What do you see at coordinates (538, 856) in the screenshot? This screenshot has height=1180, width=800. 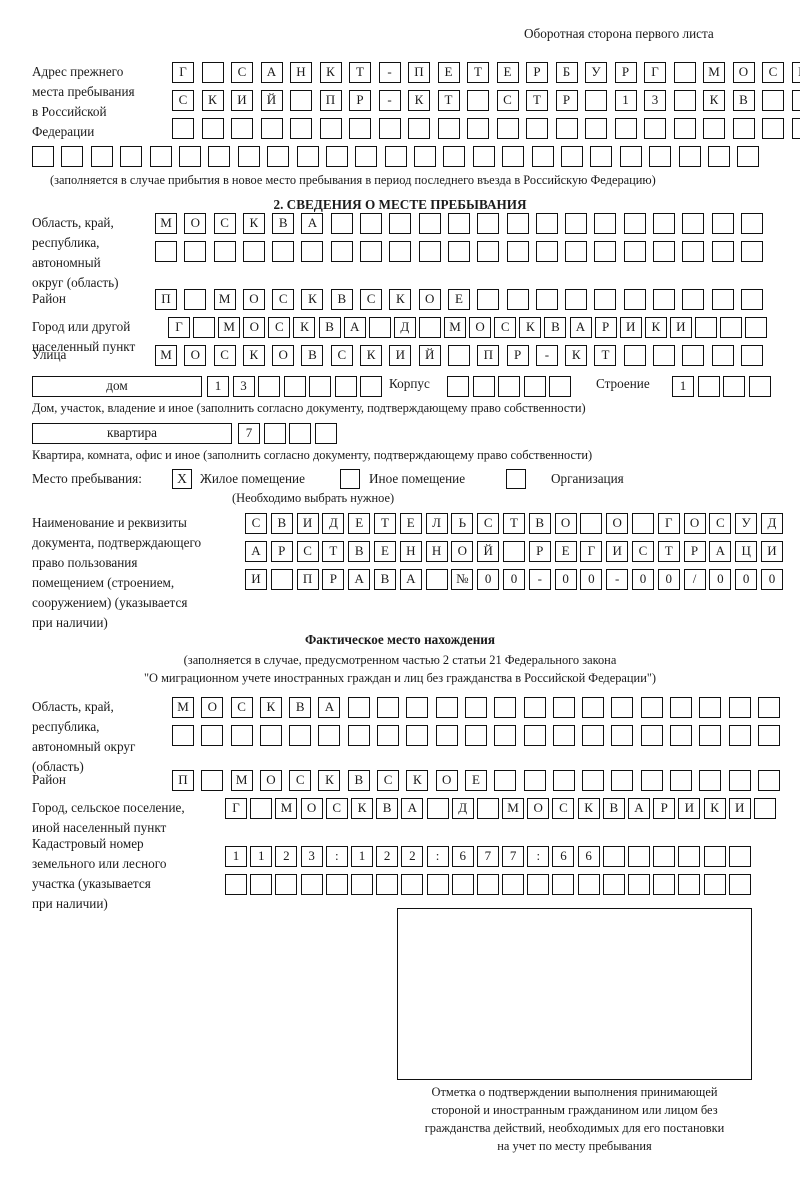 I see `char-cell: :` at bounding box center [538, 856].